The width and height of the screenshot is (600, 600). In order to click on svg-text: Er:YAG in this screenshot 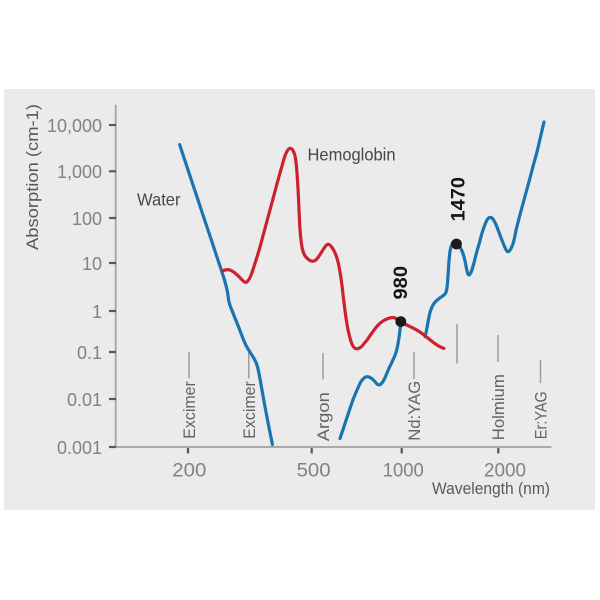, I will do `click(541, 415)`.